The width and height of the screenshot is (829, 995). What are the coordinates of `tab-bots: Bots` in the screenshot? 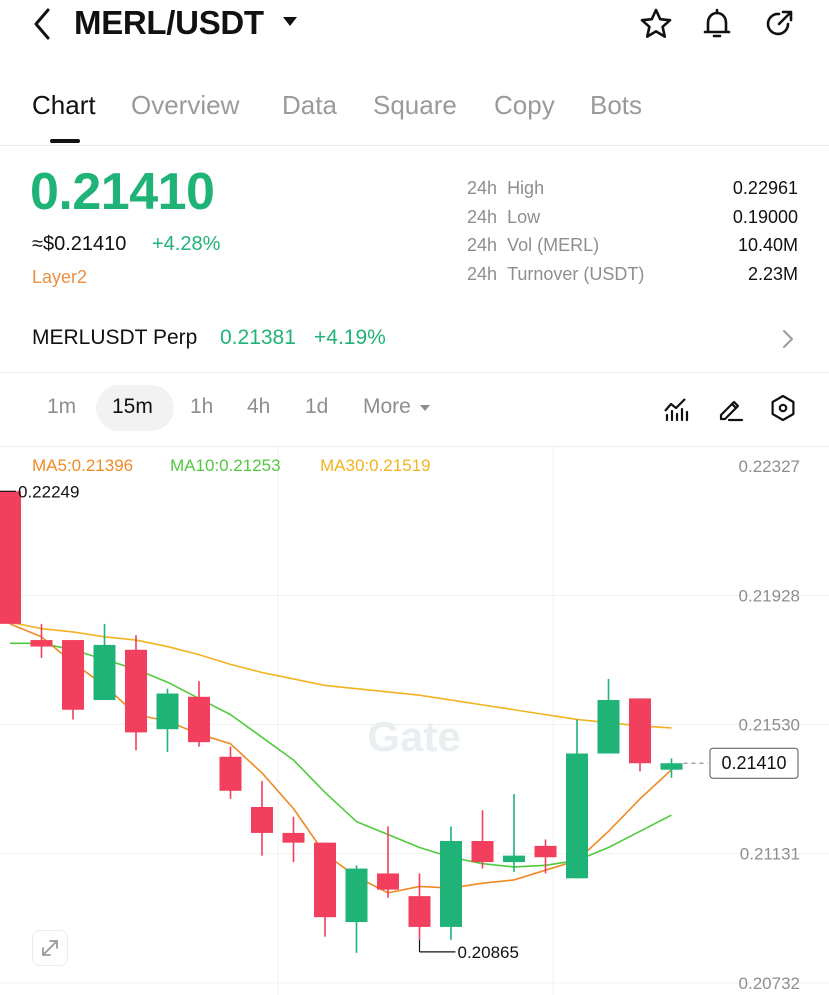 It's located at (616, 105).